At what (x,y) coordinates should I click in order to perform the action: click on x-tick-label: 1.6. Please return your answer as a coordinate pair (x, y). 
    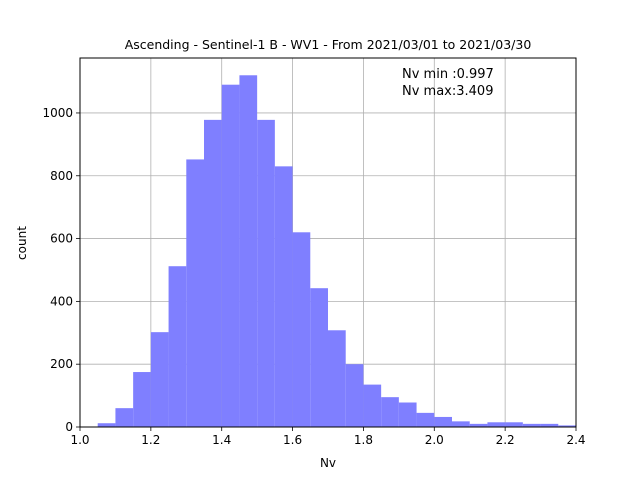
    Looking at the image, I should click on (292, 440).